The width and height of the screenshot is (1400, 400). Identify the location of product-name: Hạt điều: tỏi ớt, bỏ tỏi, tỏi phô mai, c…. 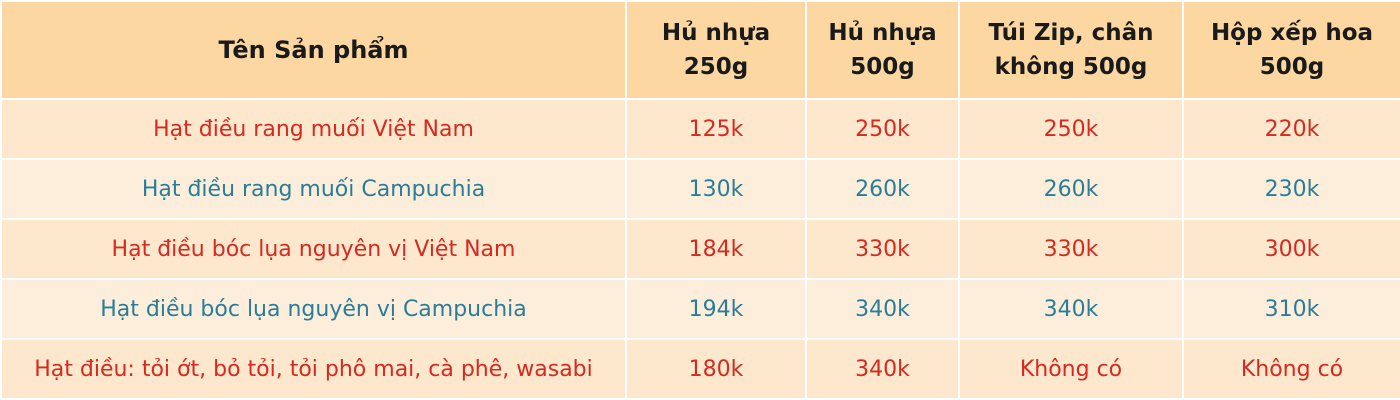
(313, 369).